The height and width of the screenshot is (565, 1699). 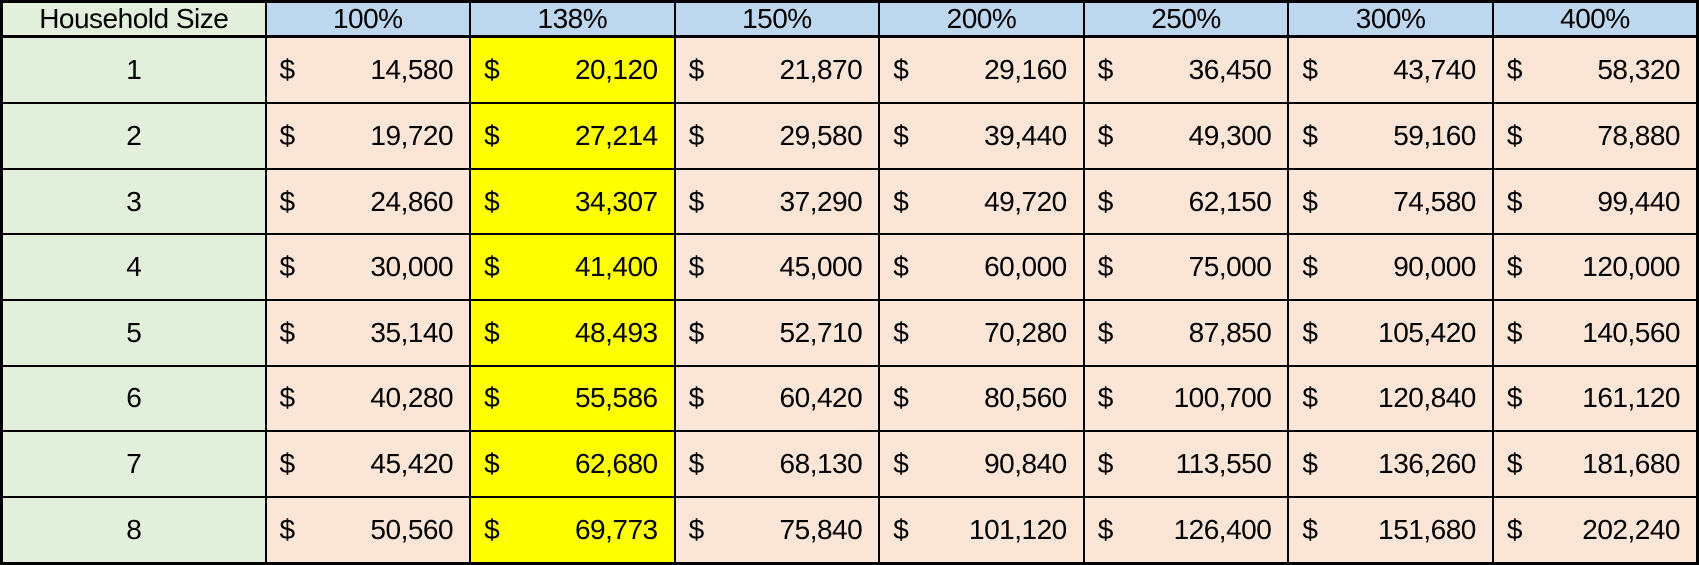 I want to click on amount-value: 24,860, so click(x=412, y=201).